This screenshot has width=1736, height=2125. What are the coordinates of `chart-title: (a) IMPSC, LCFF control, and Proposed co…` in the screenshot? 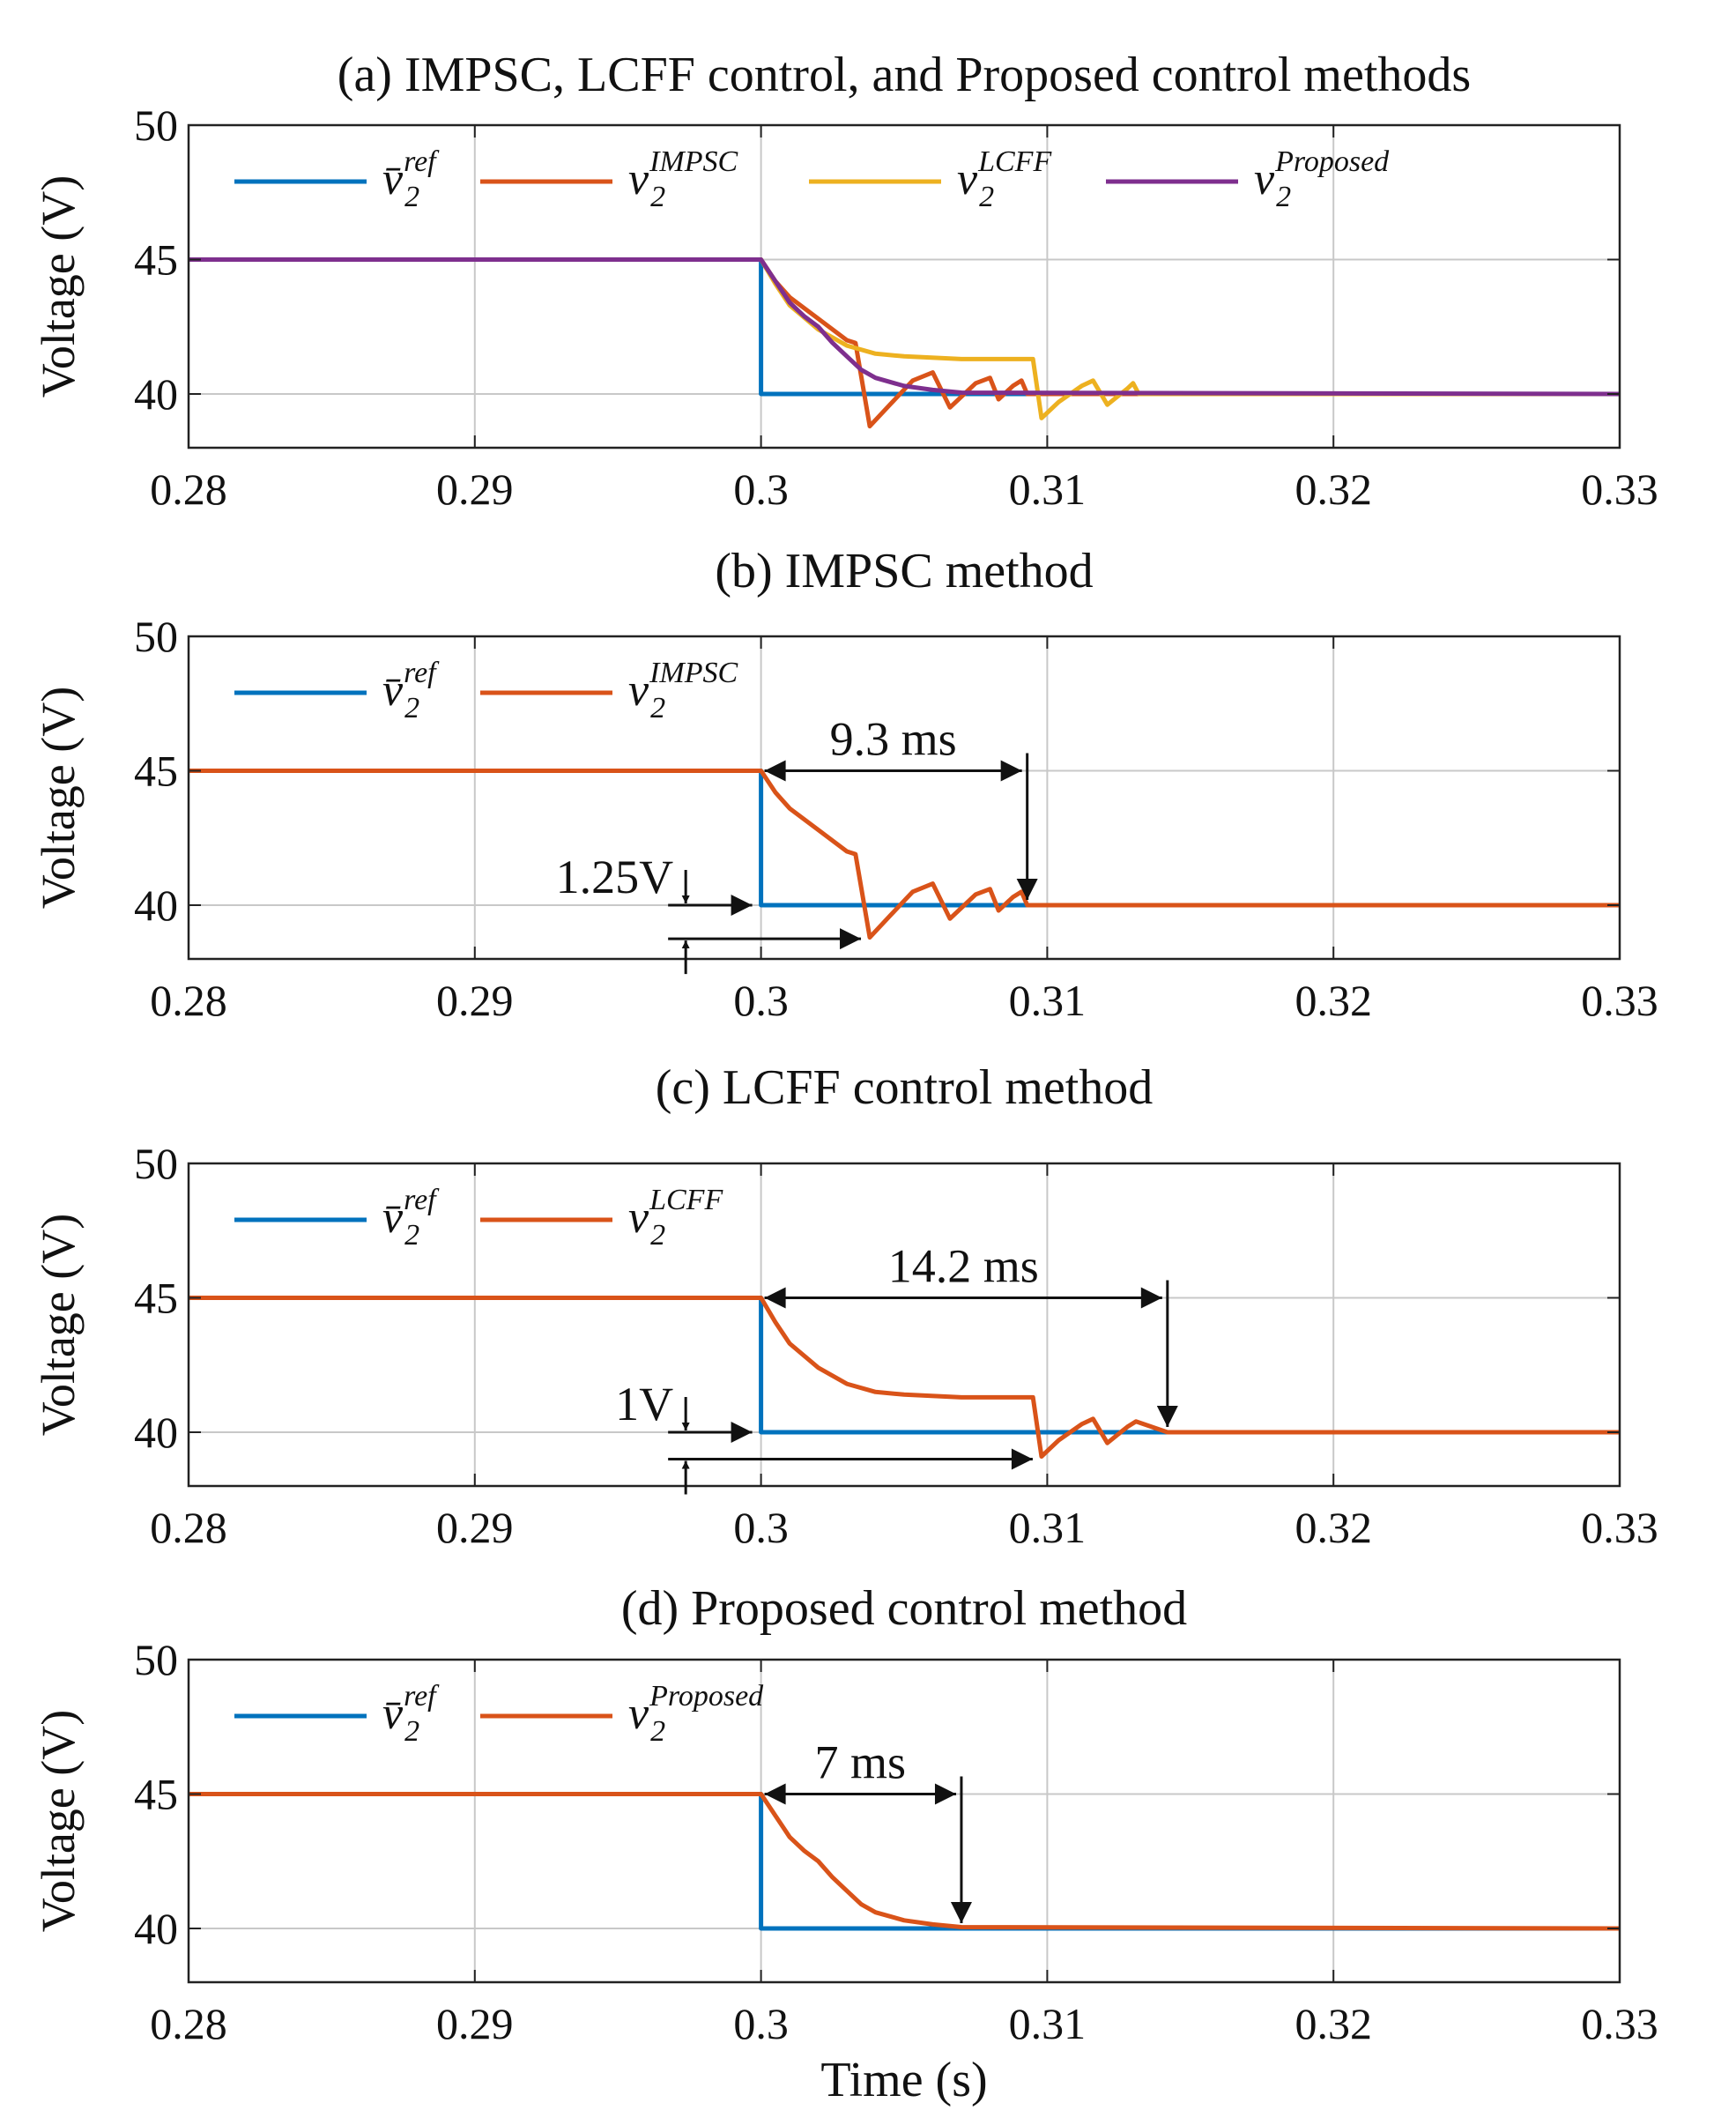 It's located at (904, 75).